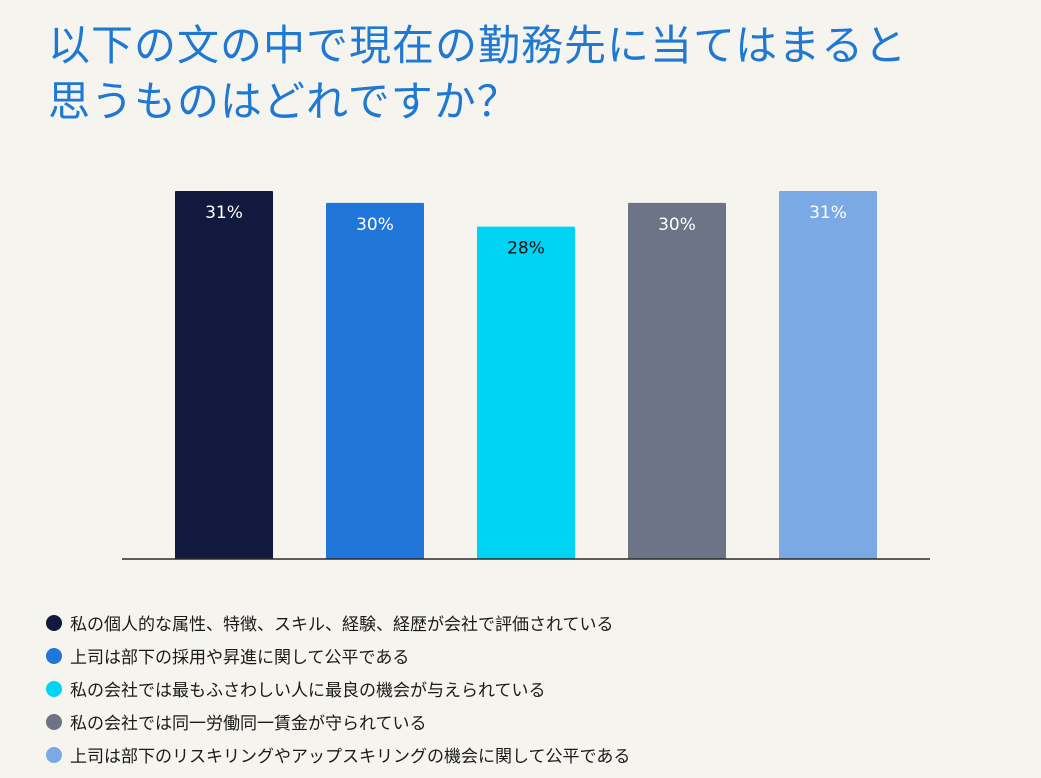 The image size is (1041, 778). I want to click on legend-label-4: 私の会社では同一労働同一賃金が守られている, so click(248, 724).